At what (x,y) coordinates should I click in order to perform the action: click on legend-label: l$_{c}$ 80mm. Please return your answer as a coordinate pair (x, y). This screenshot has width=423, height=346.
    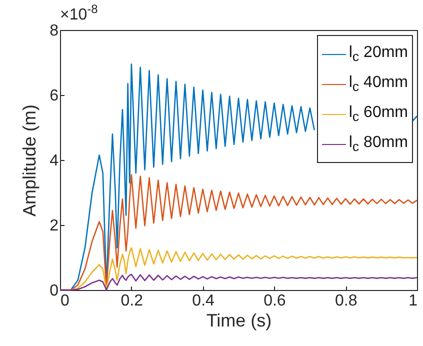
    Looking at the image, I should click on (378, 144).